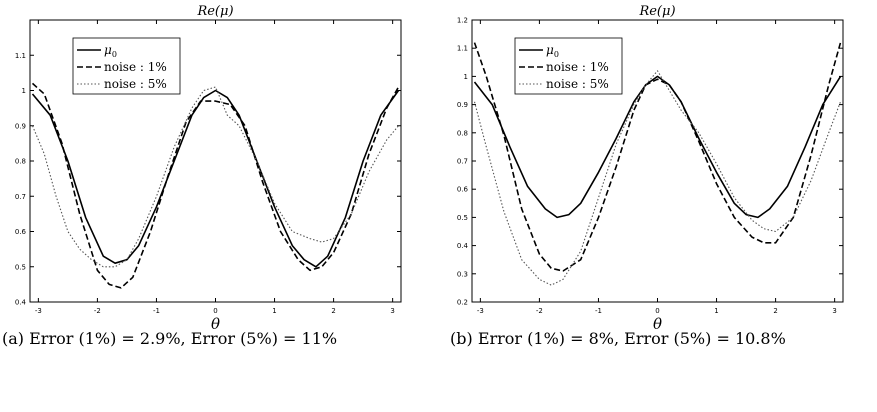 This screenshot has height=412, width=877. I want to click on caption-b: (b) Error (1%) = 8%, Error (5%) = 10.8%, so click(618, 338).